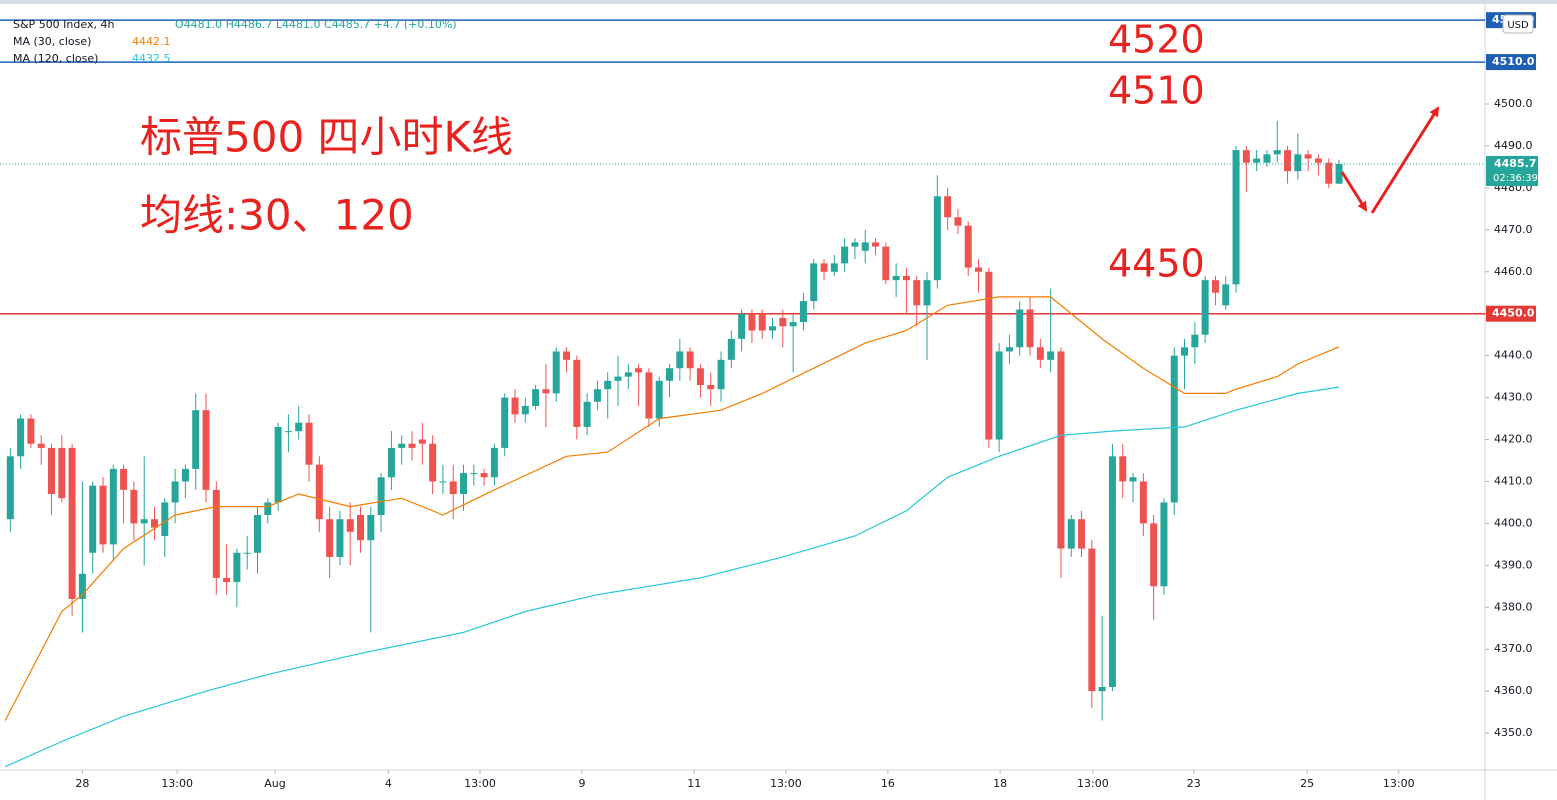 This screenshot has height=800, width=1557. I want to click on x-tick-label: 11, so click(694, 783).